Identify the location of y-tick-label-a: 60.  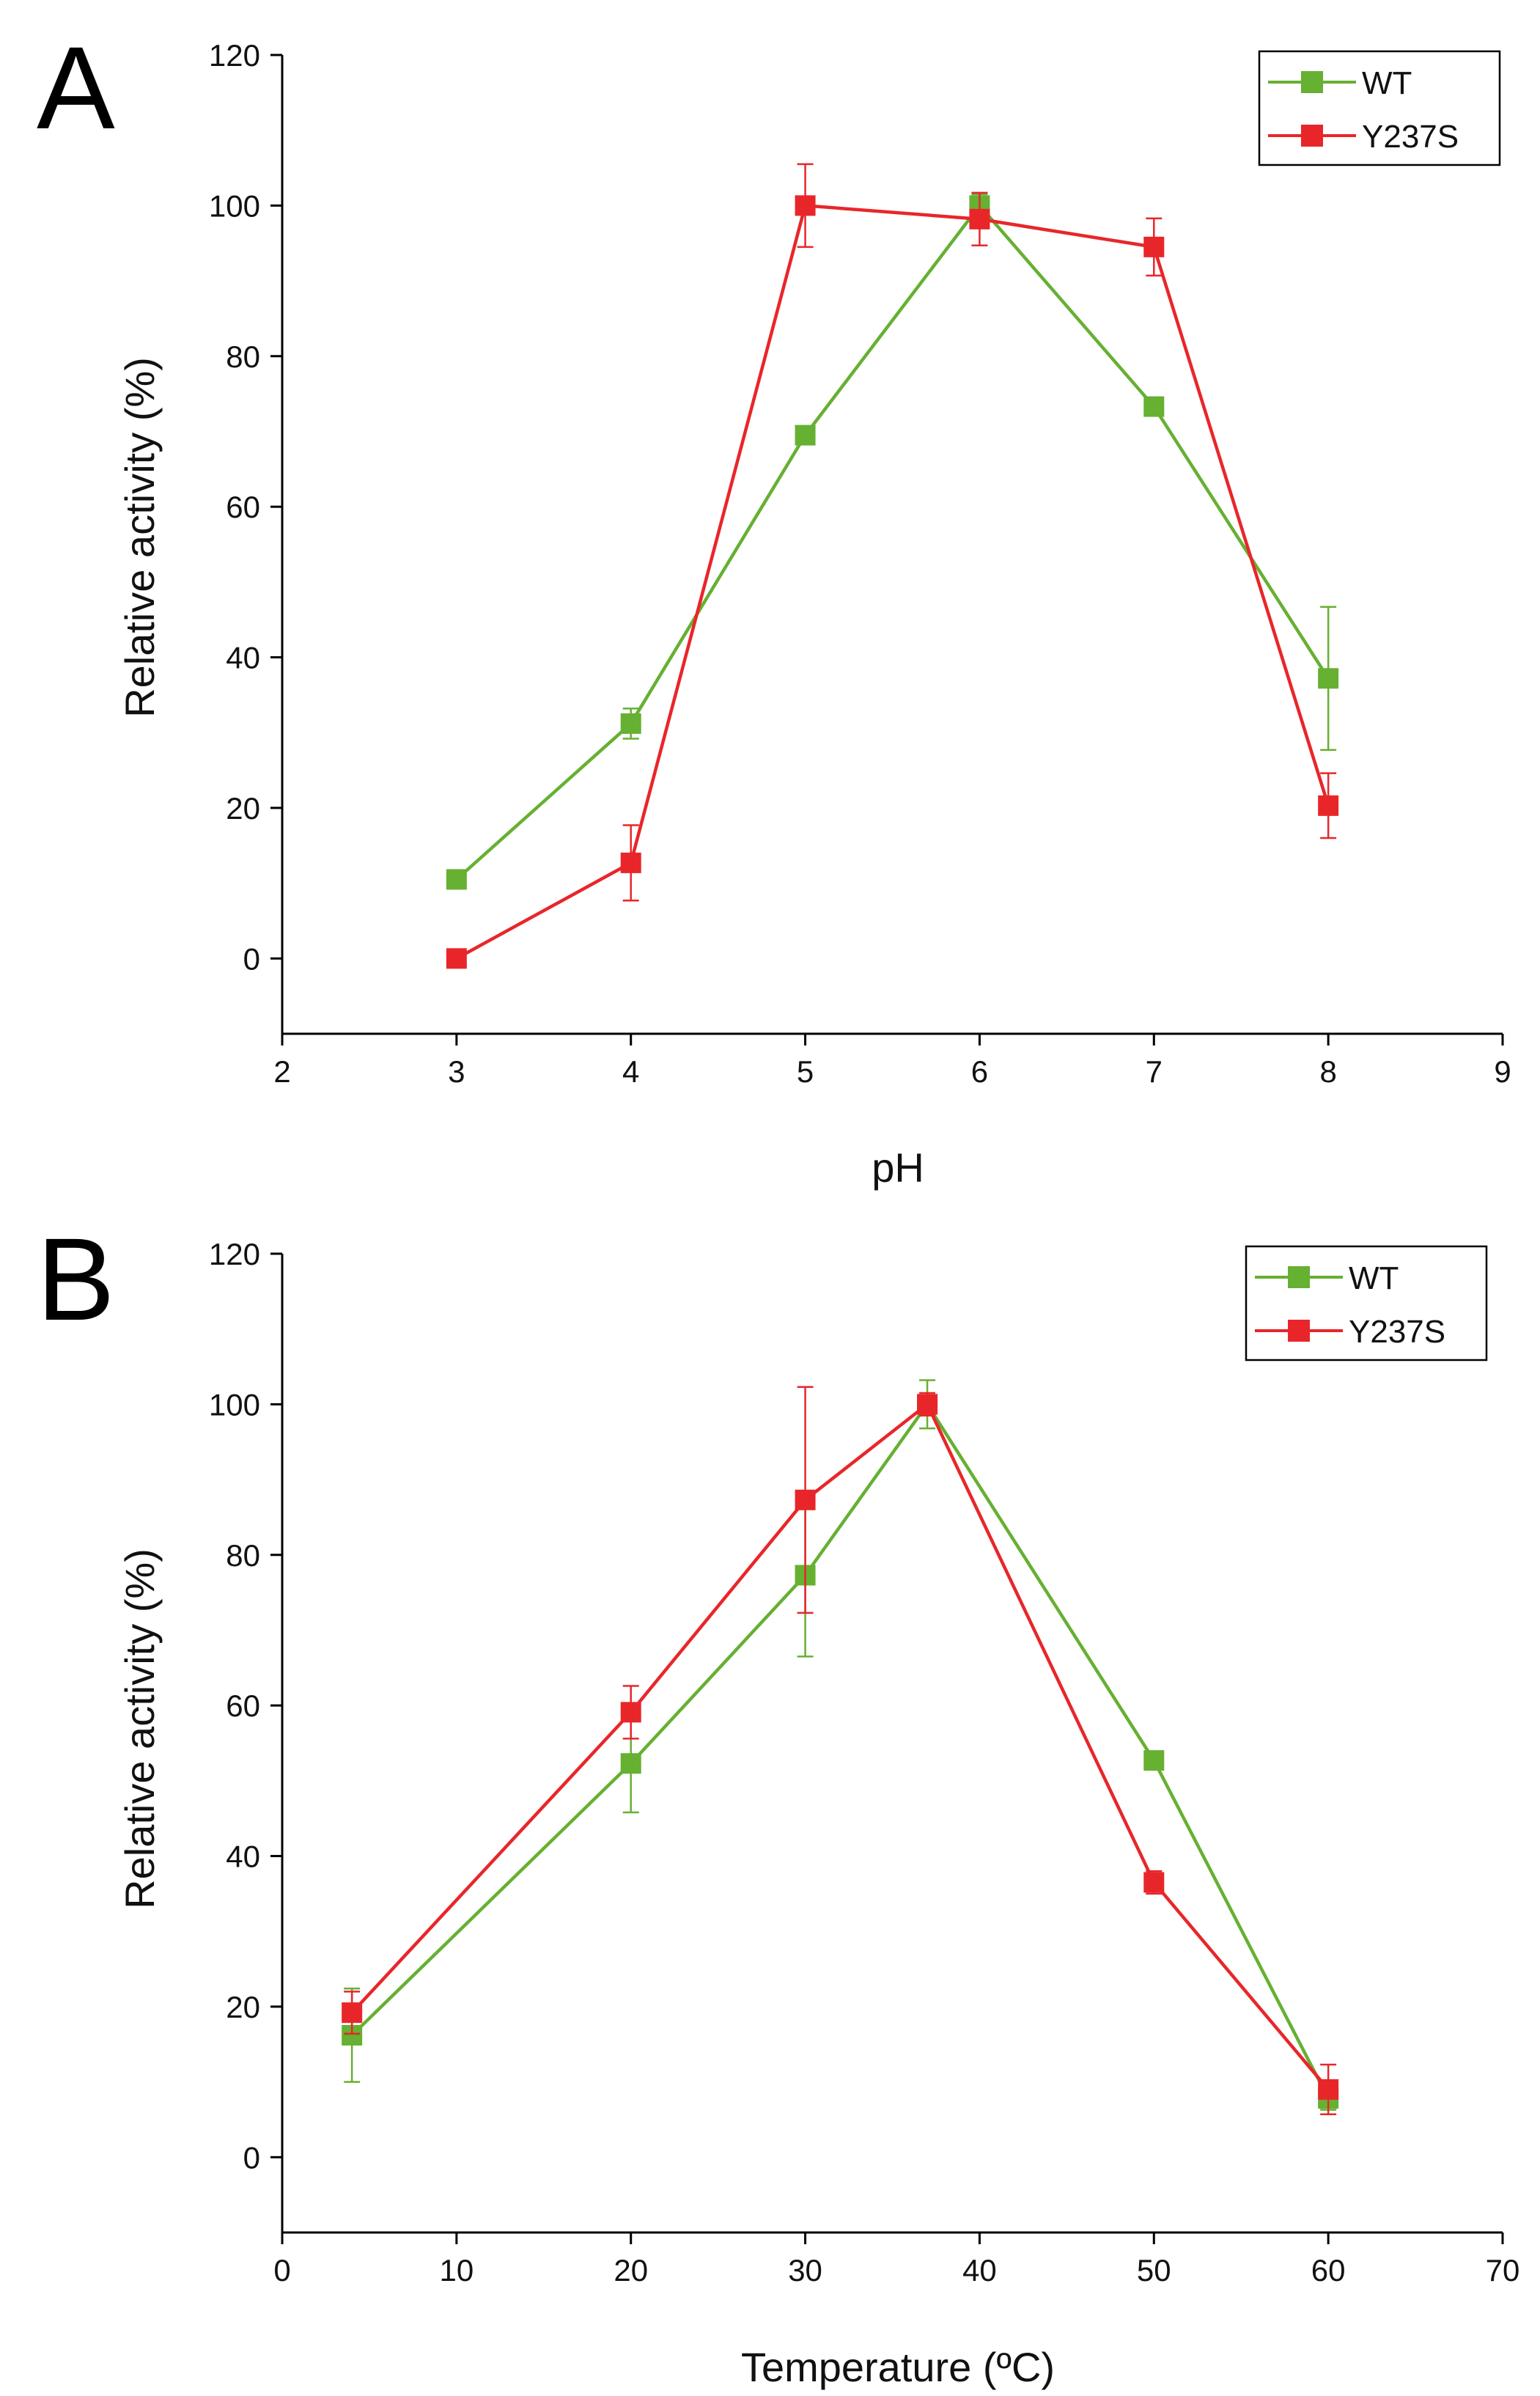
(243, 507).